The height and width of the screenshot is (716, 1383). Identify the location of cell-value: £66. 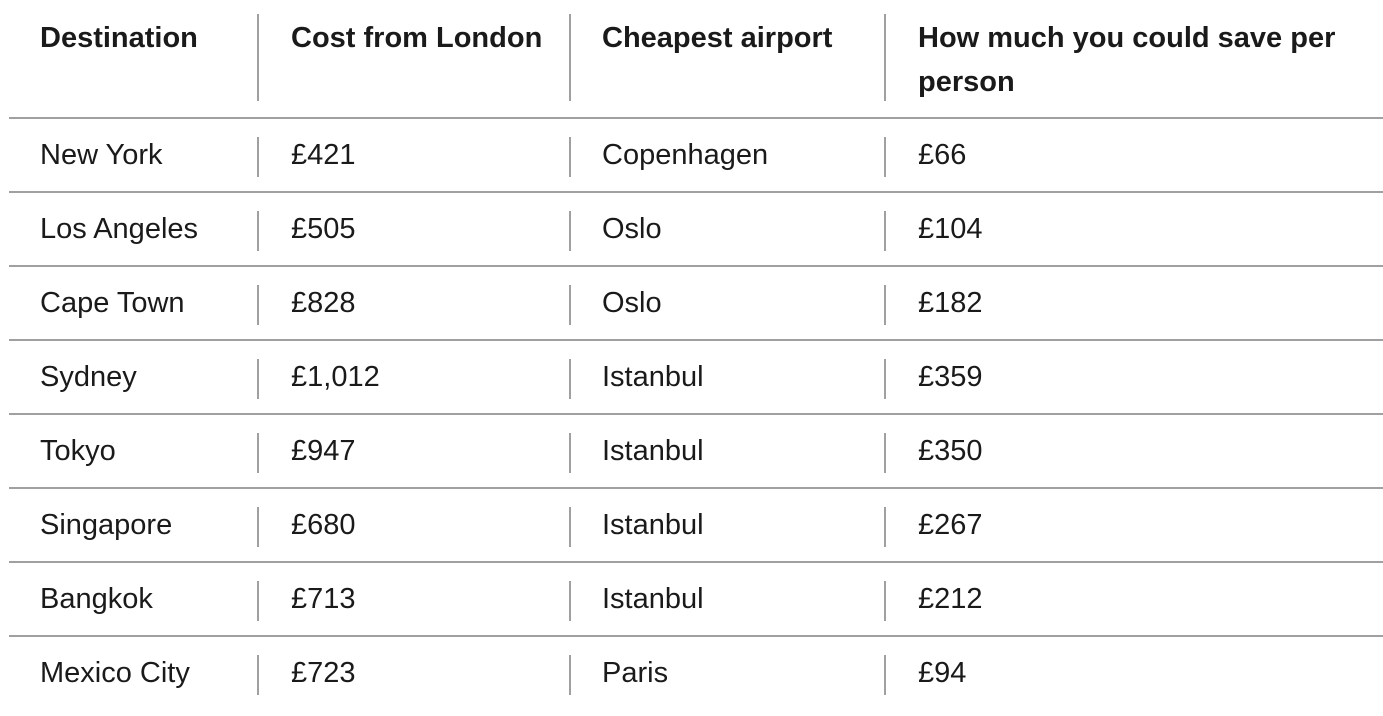
(942, 155).